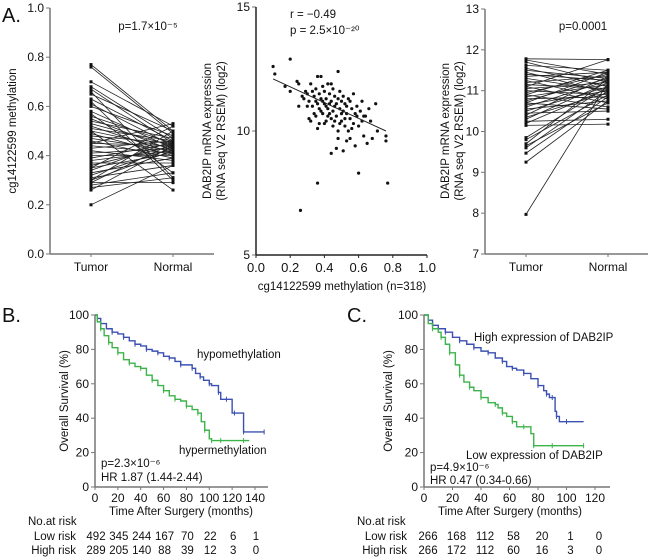  I want to click on y-tick-label: 0, so click(85, 487).